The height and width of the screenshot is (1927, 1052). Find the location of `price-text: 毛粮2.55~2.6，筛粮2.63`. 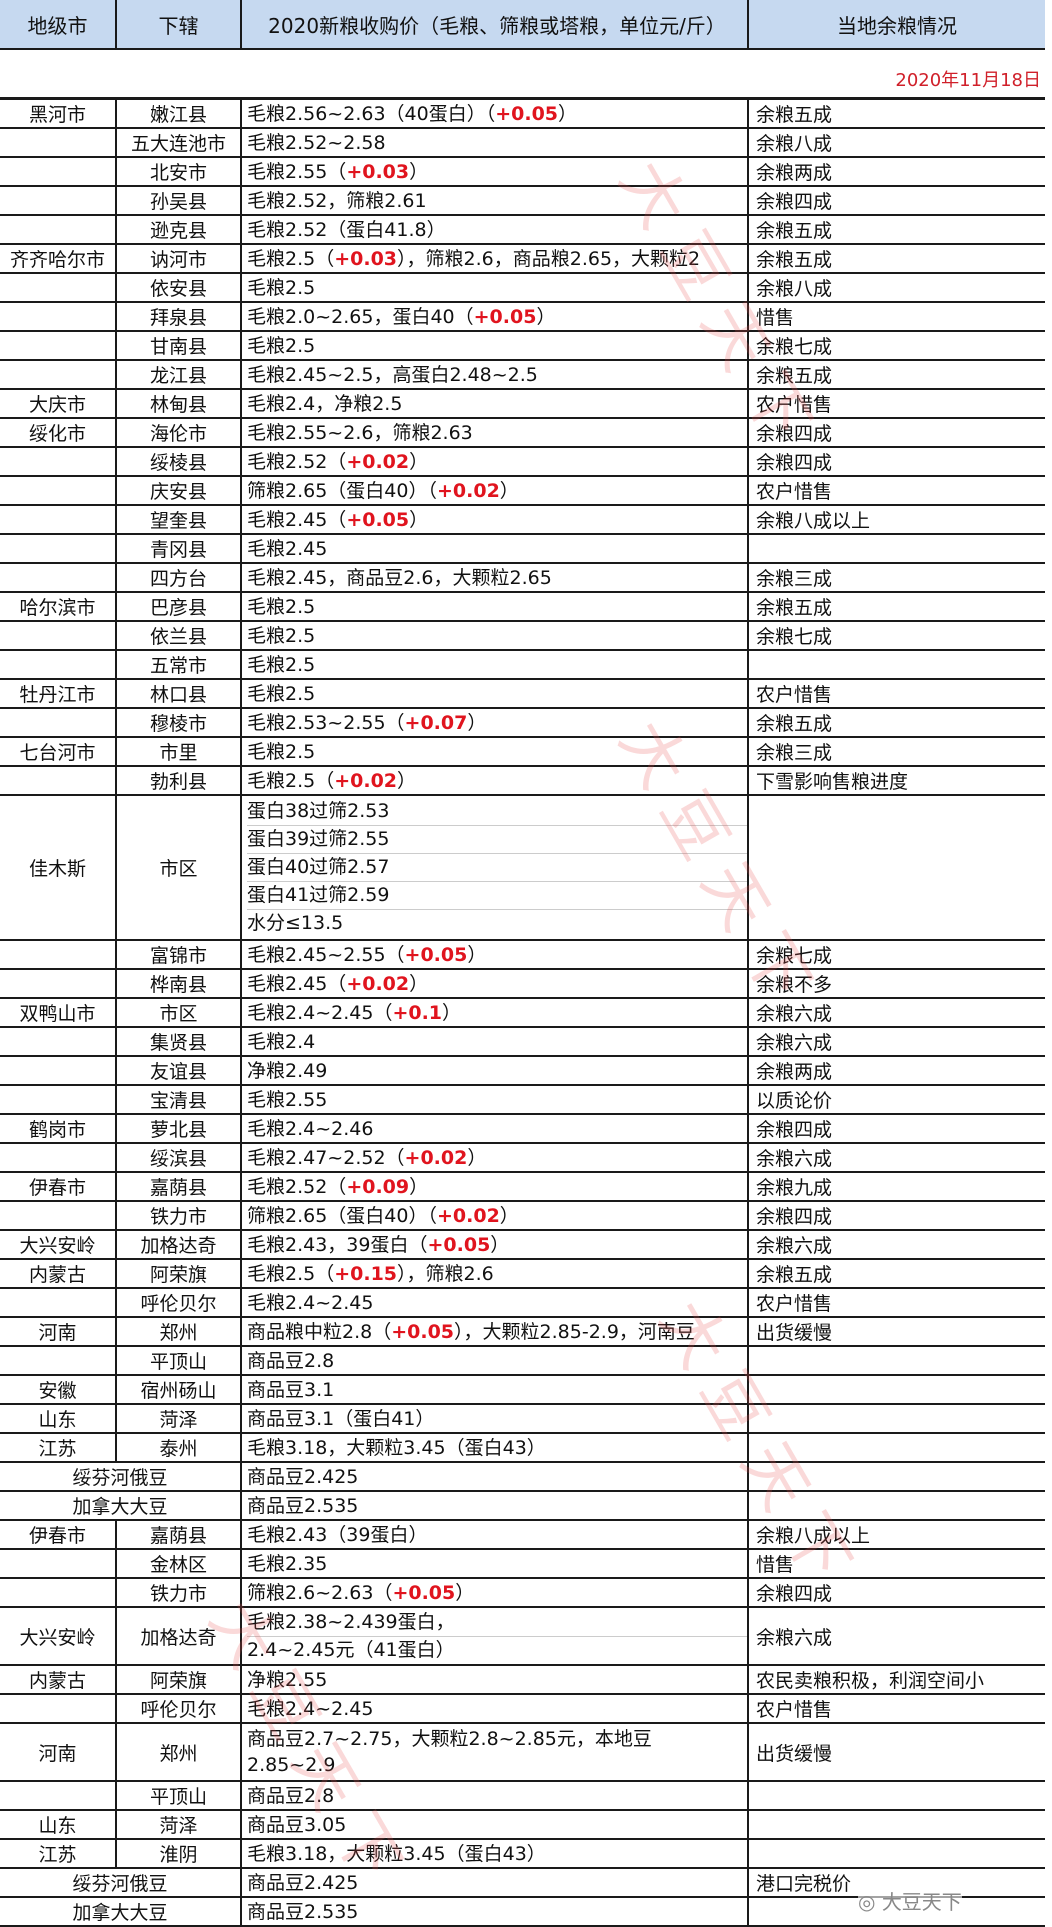

price-text: 毛粮2.55~2.6，筛粮2.63 is located at coordinates (360, 432).